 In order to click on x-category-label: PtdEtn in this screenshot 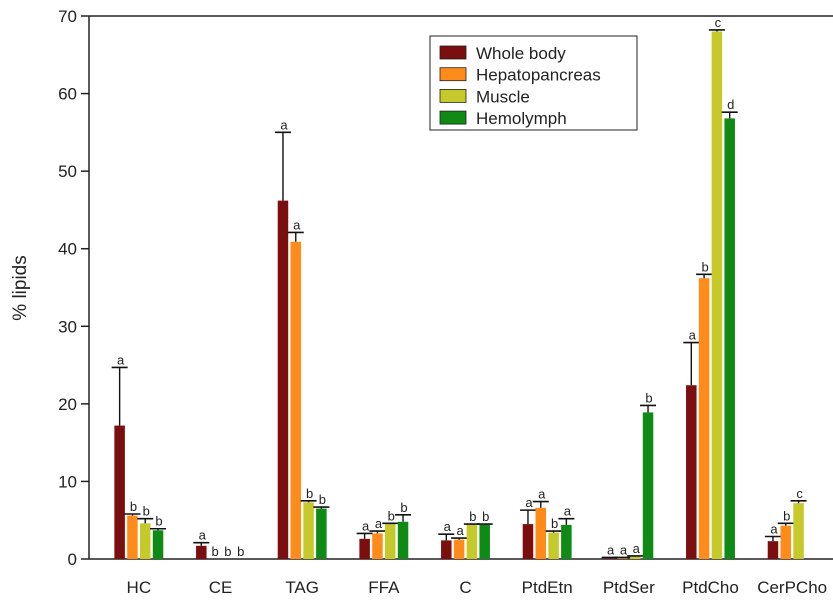, I will do `click(547, 587)`.